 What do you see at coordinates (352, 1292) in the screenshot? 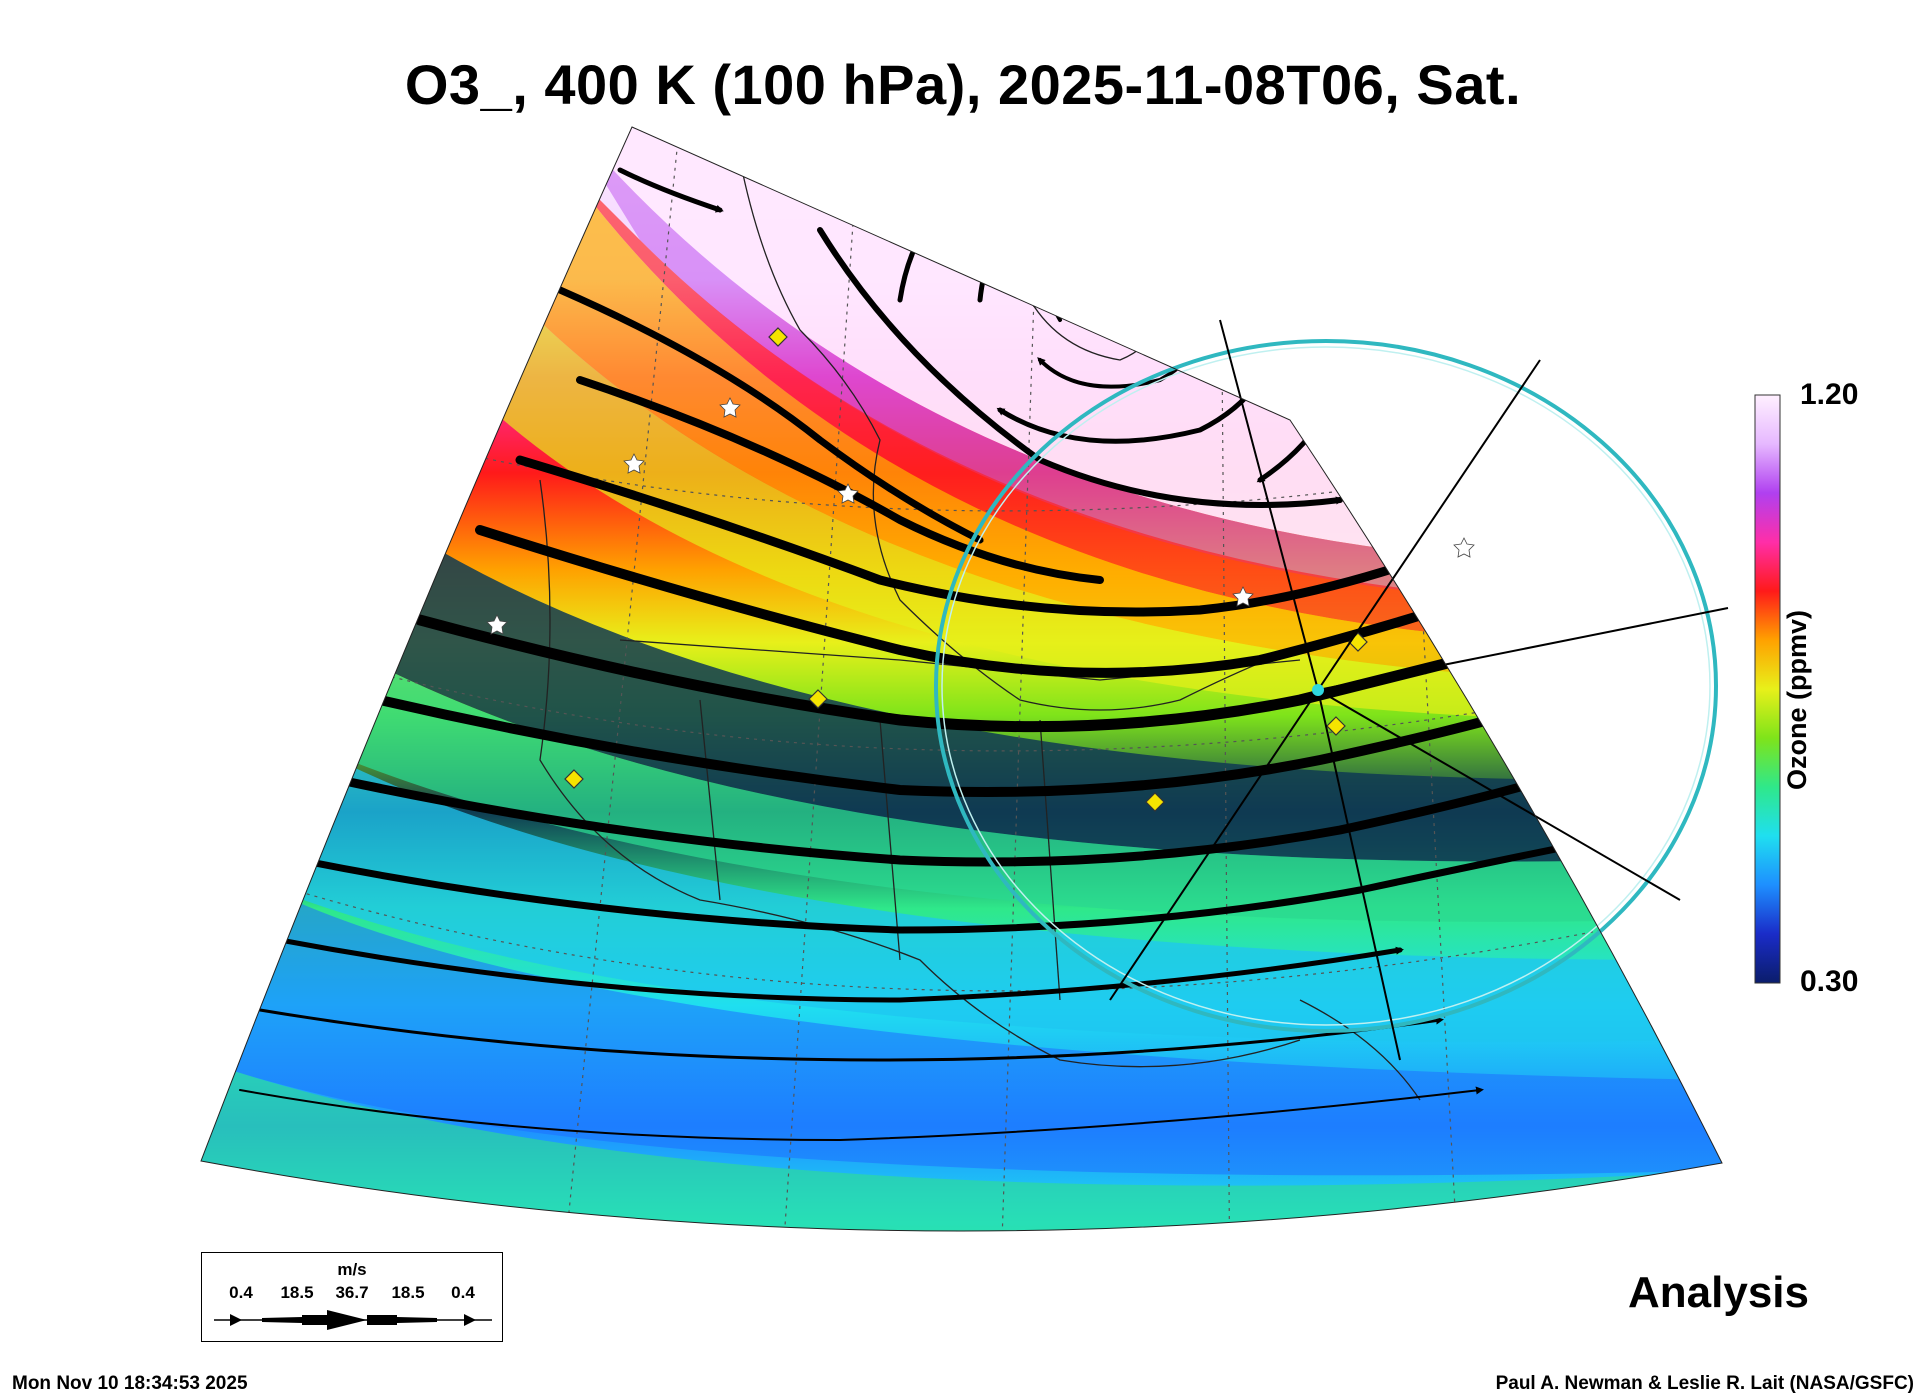
I see `wind-legend-tick: 36.7` at bounding box center [352, 1292].